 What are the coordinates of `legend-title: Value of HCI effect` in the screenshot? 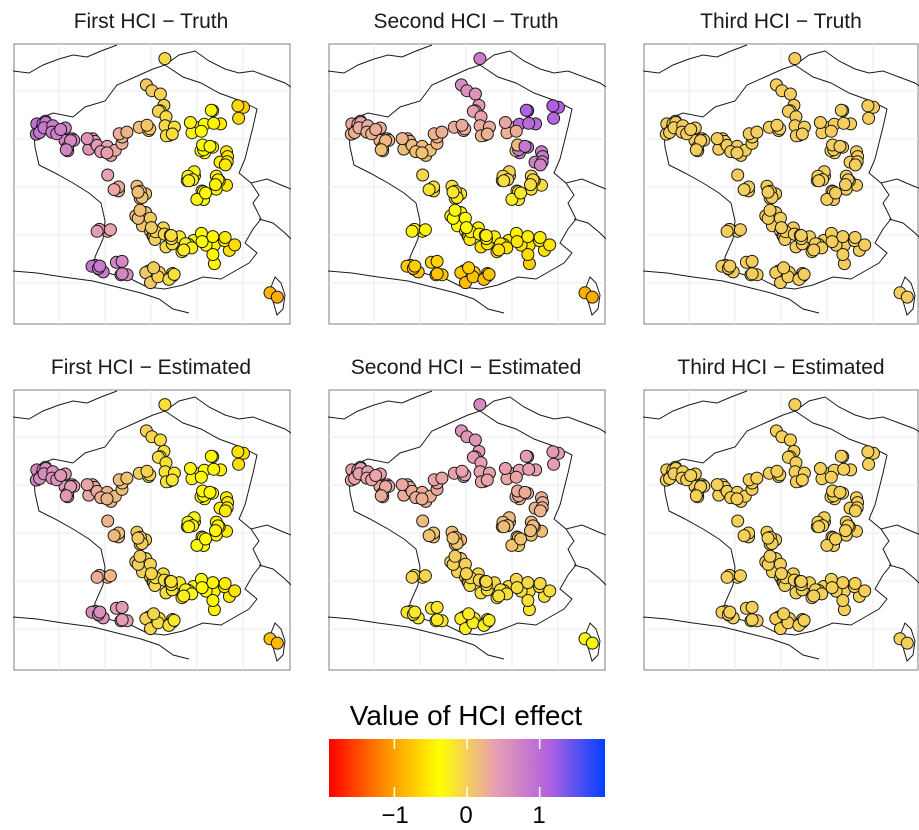 It's located at (466, 715).